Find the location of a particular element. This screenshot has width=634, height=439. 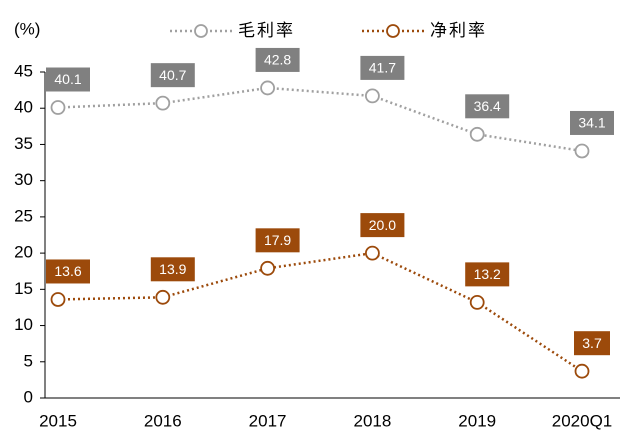

legend-label: 净利率 is located at coordinates (458, 31).